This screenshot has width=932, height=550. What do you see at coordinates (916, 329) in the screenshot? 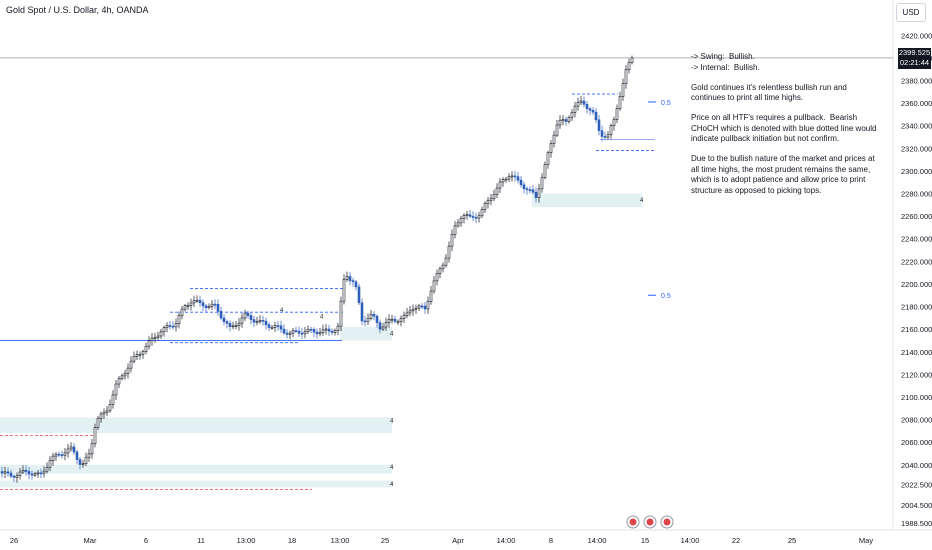
I see `y-tick-label: 2160.000` at bounding box center [916, 329].